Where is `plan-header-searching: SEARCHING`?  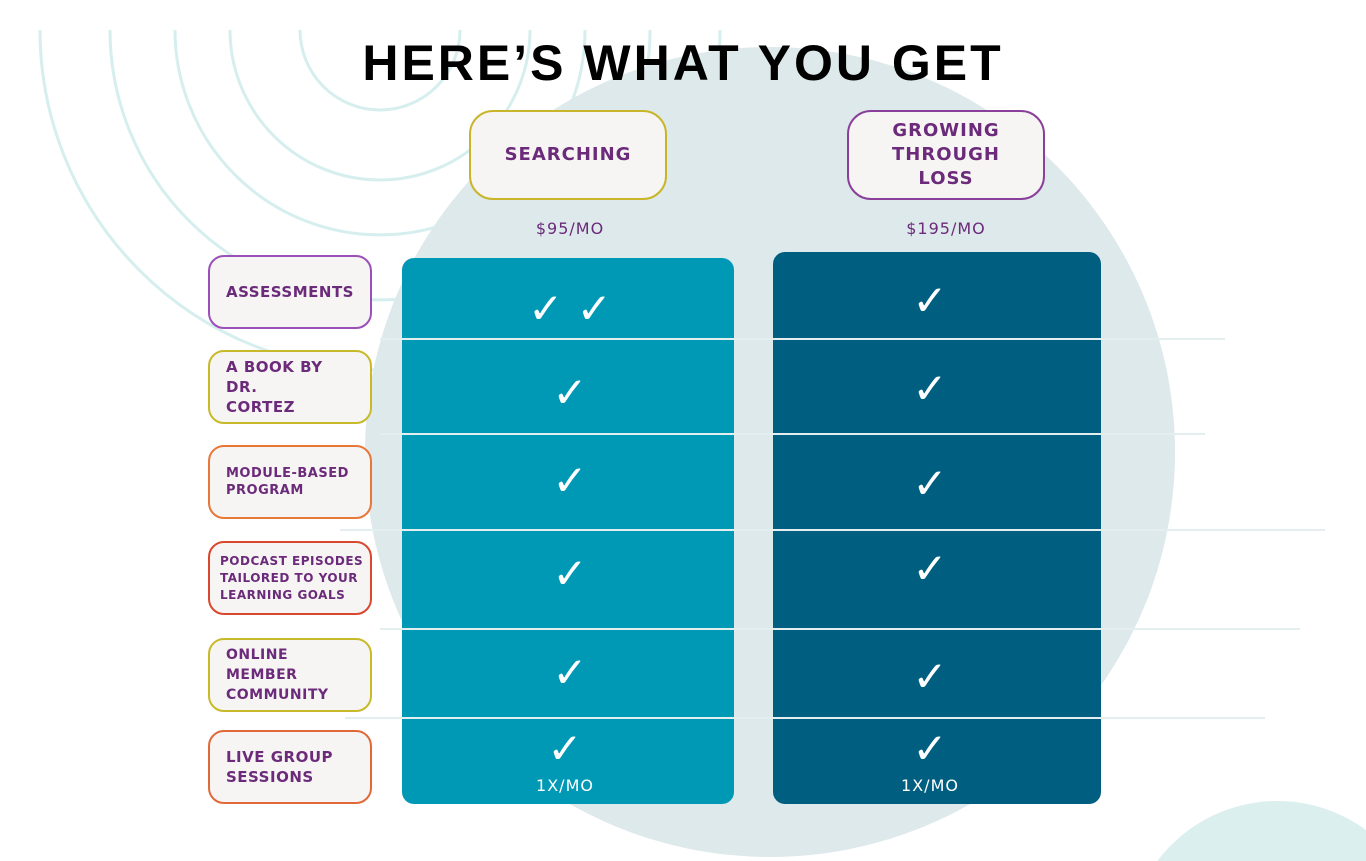 plan-header-searching: SEARCHING is located at coordinates (568, 155).